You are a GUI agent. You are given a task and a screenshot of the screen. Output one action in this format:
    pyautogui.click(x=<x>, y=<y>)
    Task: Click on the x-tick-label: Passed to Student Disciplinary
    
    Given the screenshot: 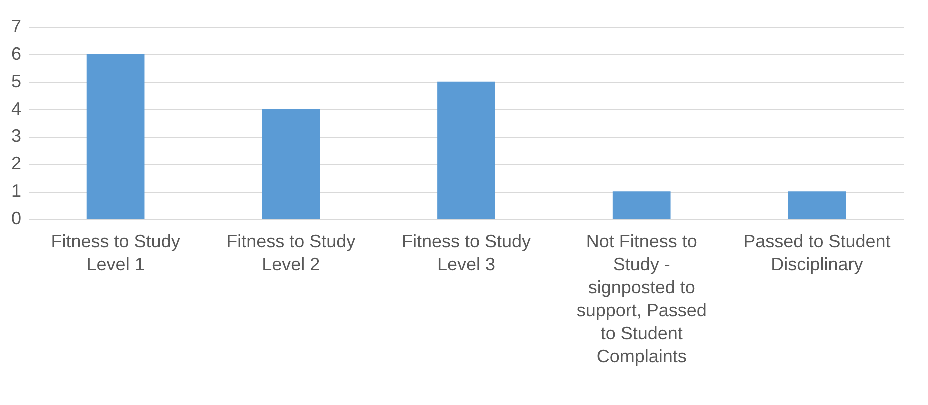 What is the action you would take?
    pyautogui.click(x=817, y=253)
    